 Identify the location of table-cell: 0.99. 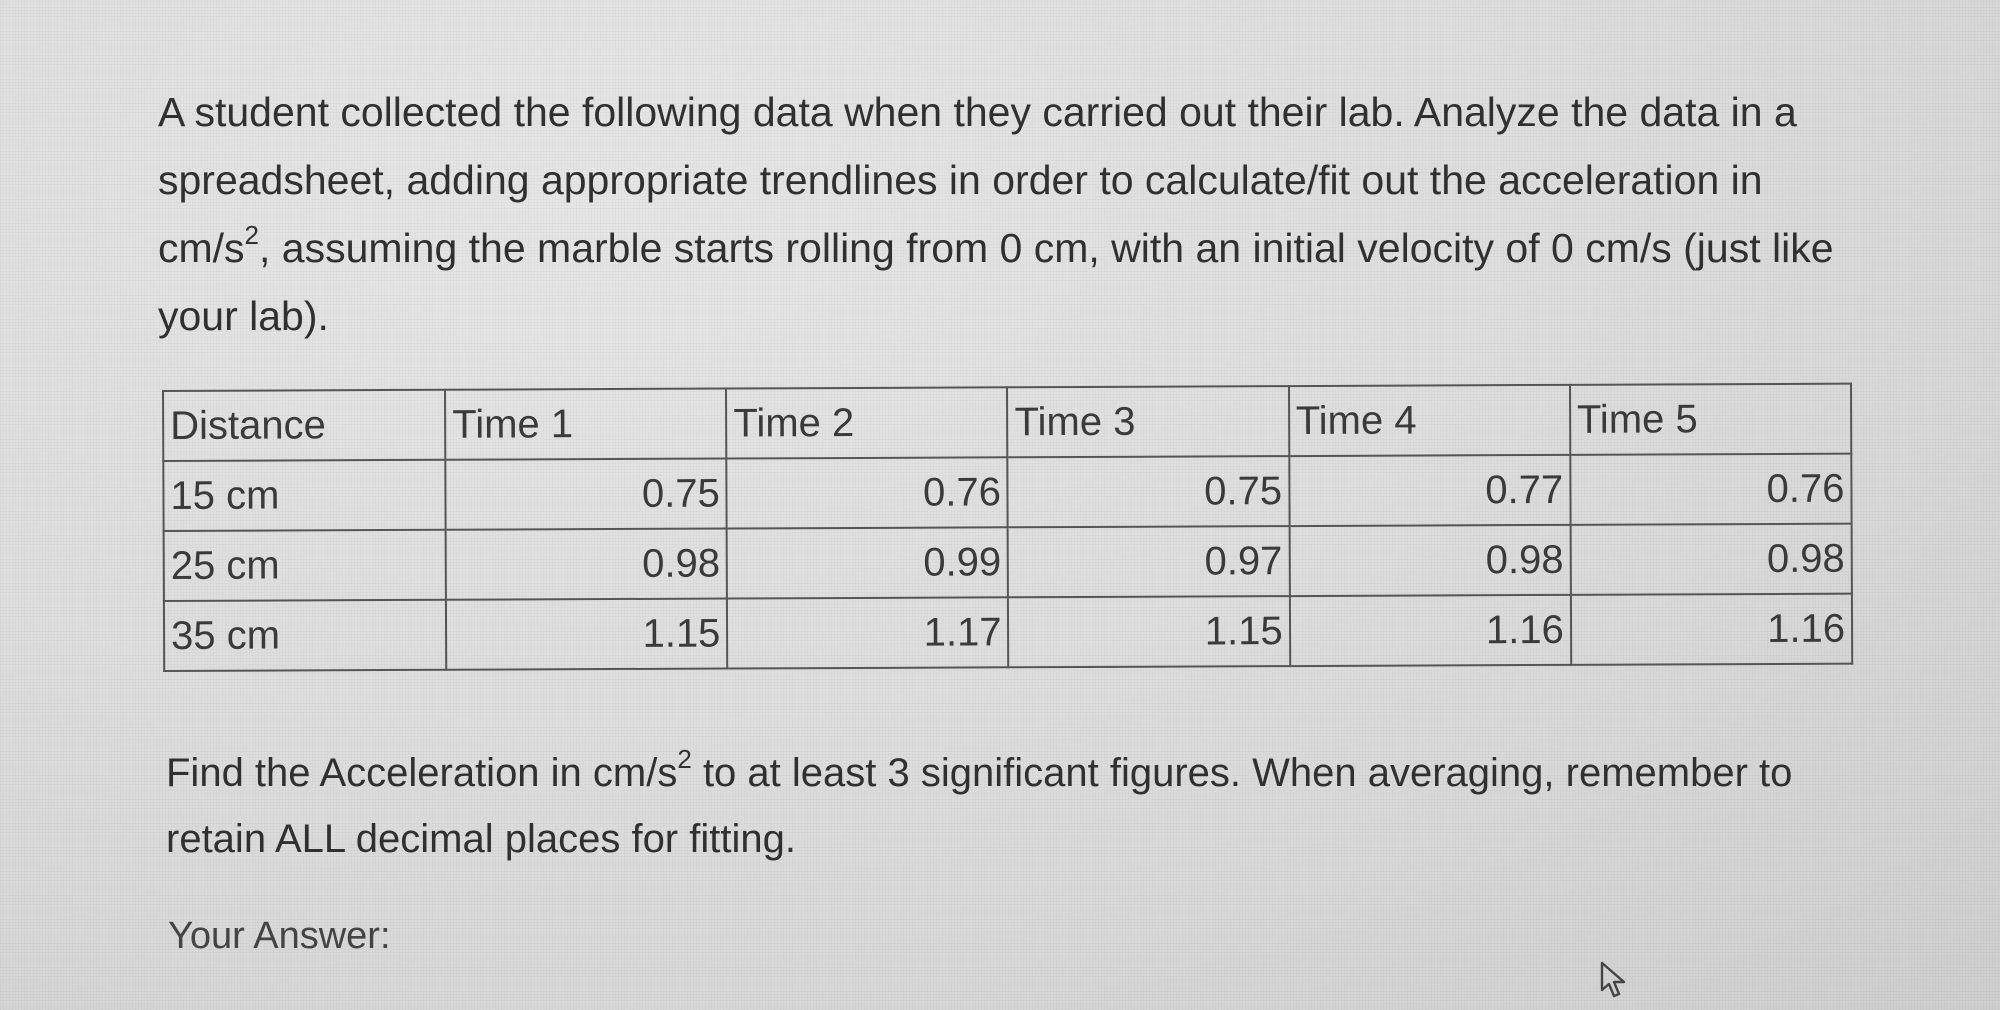
(867, 563).